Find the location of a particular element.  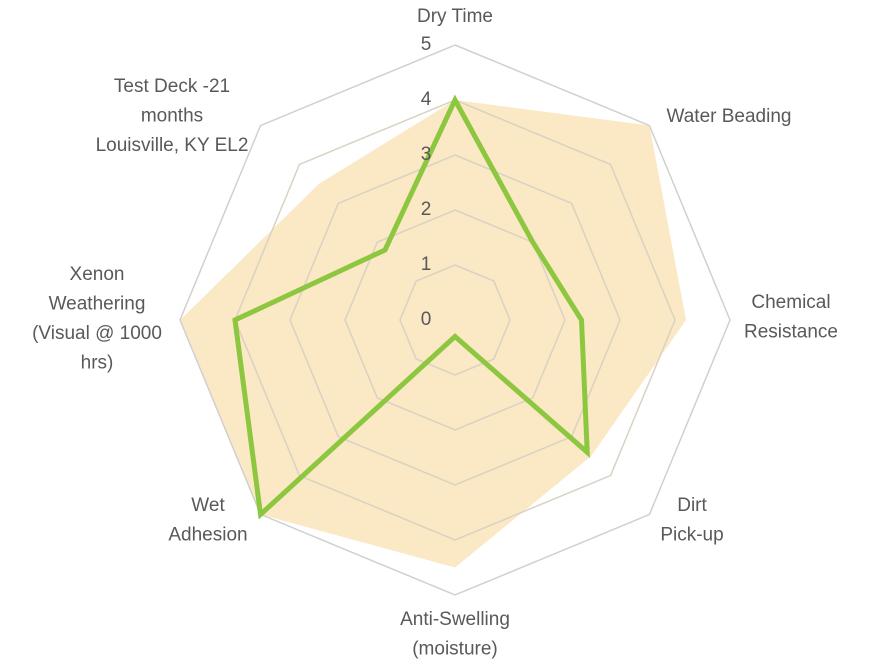

category-label: Test Deck -21 is located at coordinates (172, 86).